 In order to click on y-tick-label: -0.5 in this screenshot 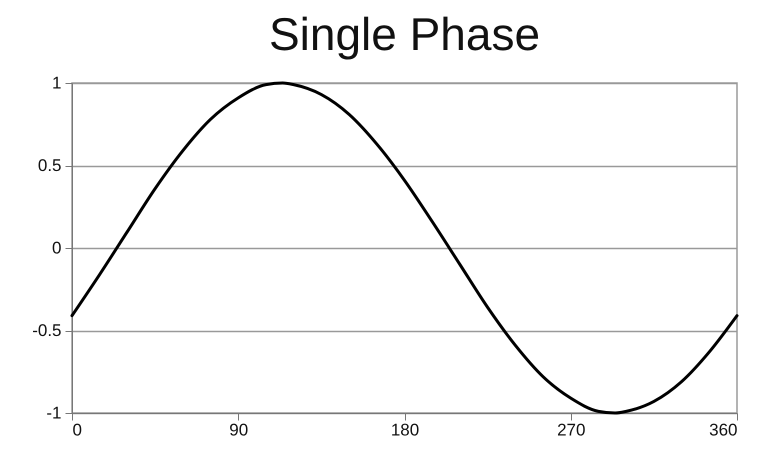, I will do `click(47, 330)`.